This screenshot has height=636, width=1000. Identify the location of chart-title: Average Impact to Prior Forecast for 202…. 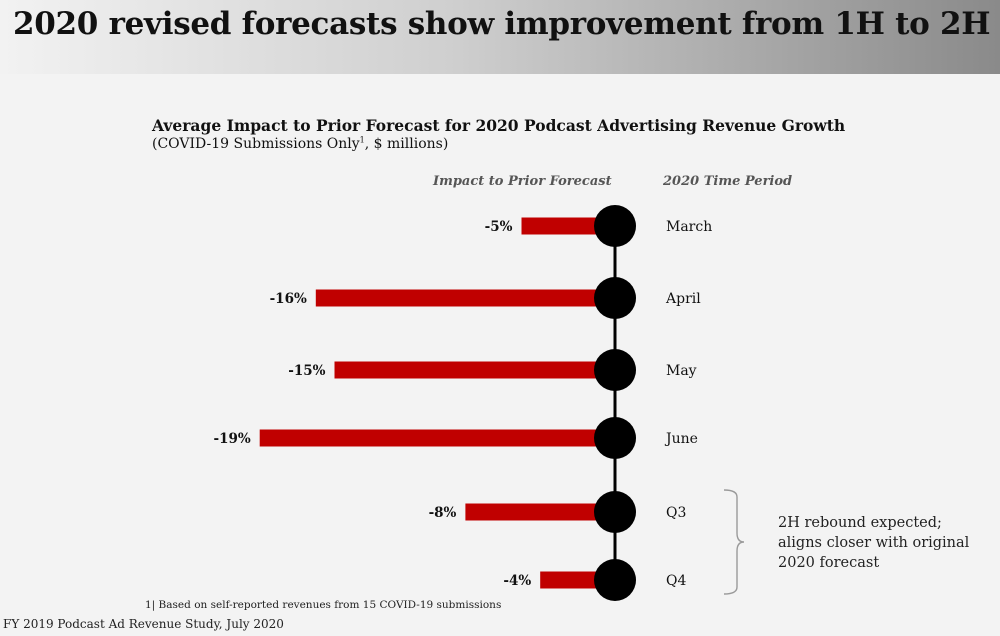
(499, 125).